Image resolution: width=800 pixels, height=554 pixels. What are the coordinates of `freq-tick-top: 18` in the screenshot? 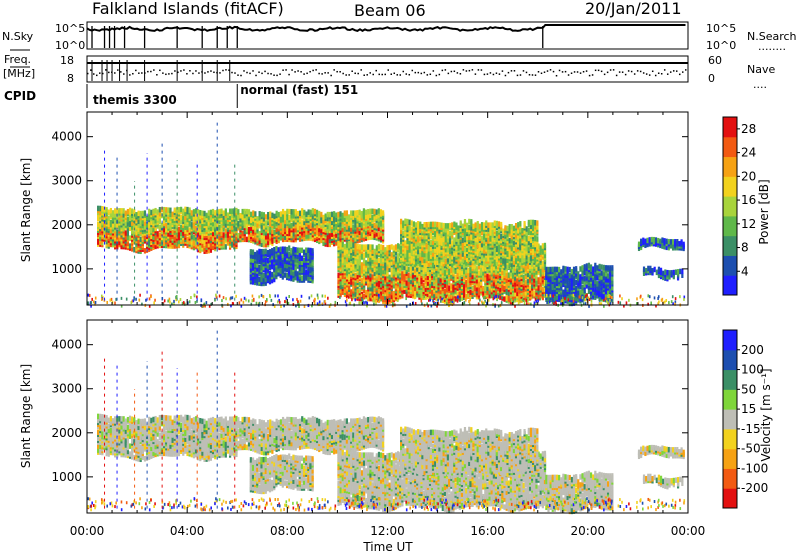 It's located at (67, 60).